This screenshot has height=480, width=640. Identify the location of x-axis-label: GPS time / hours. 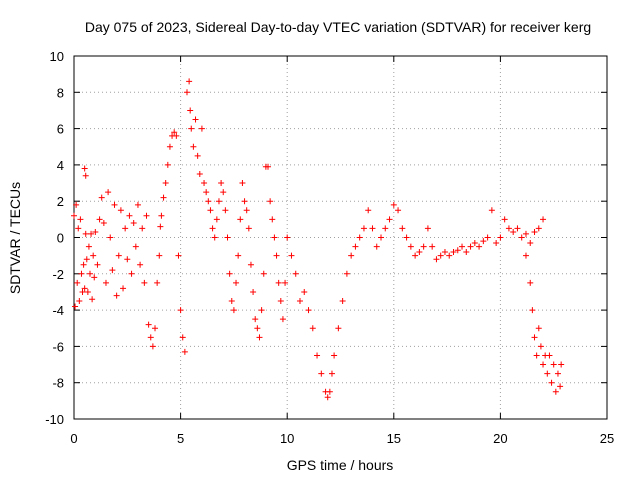
(340, 465).